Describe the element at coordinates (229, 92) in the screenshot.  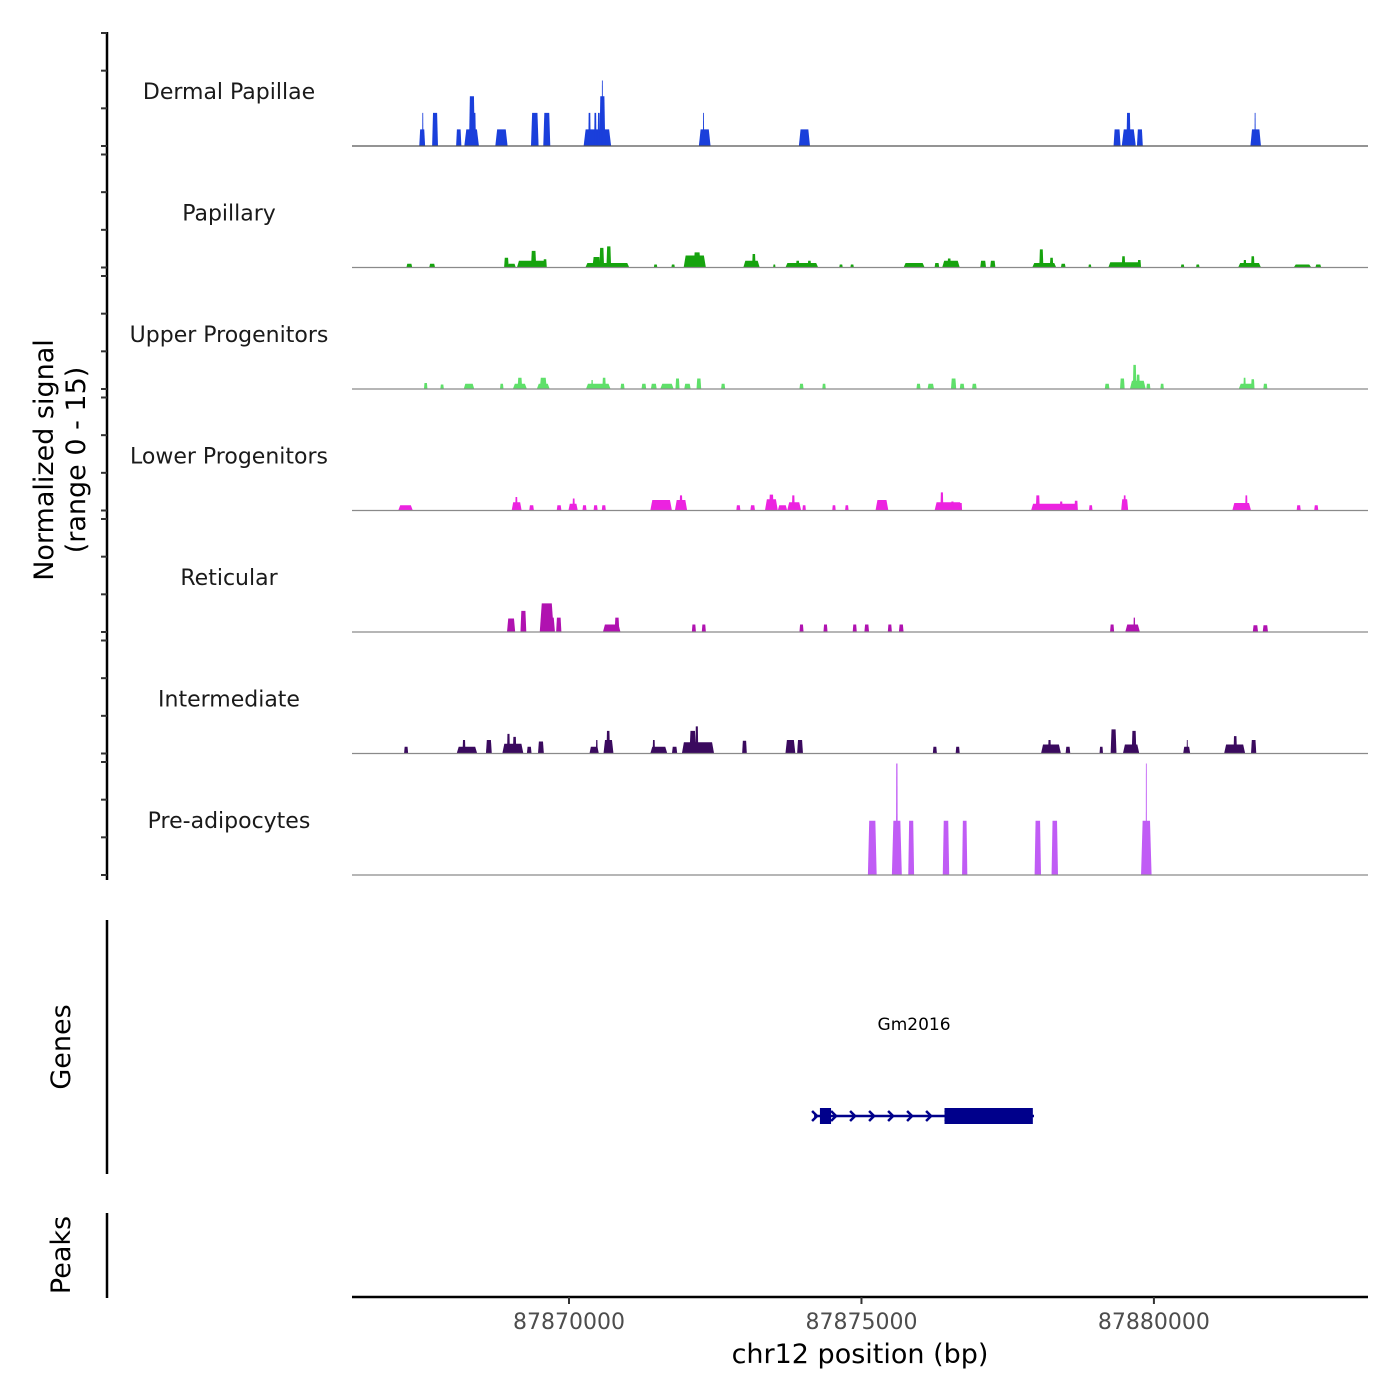
I see `track-label: Dermal Papillae` at that location.